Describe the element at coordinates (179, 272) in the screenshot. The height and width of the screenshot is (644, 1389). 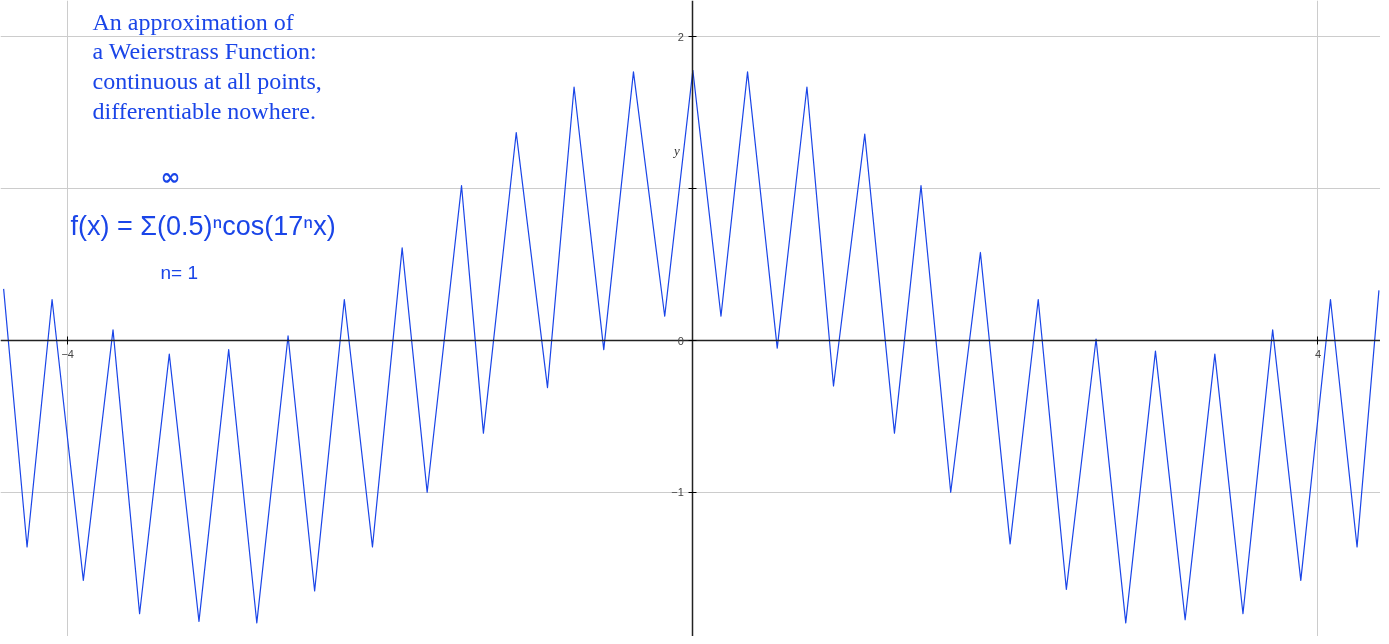
I see `annotation: n= 1` at that location.